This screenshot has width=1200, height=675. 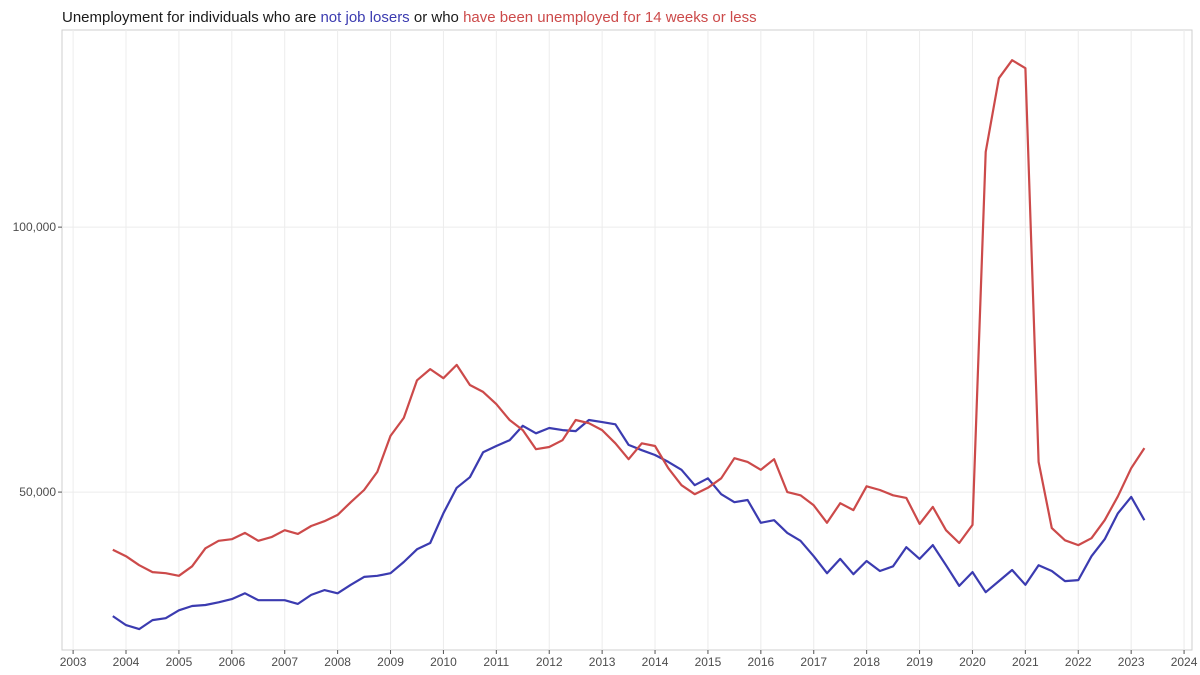 I want to click on x-tick-label: 2022, so click(x=1078, y=662).